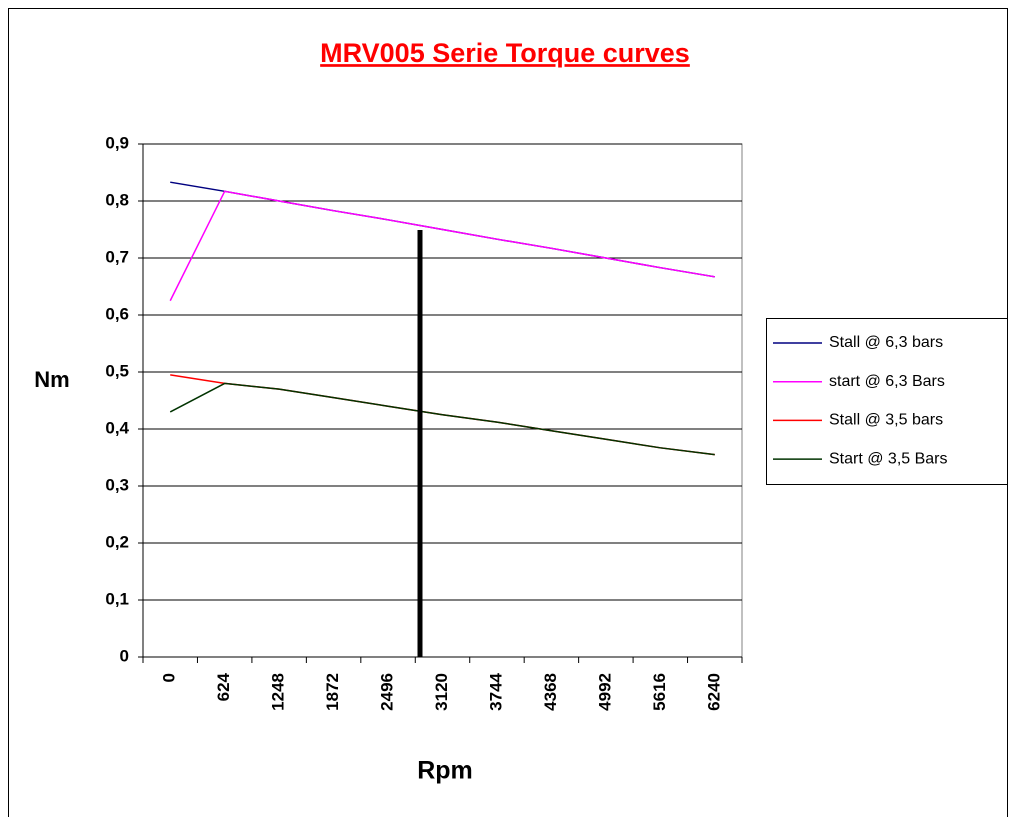 Image resolution: width=1010 pixels, height=817 pixels. Describe the element at coordinates (604, 692) in the screenshot. I see `x-tick-label: 4992` at that location.